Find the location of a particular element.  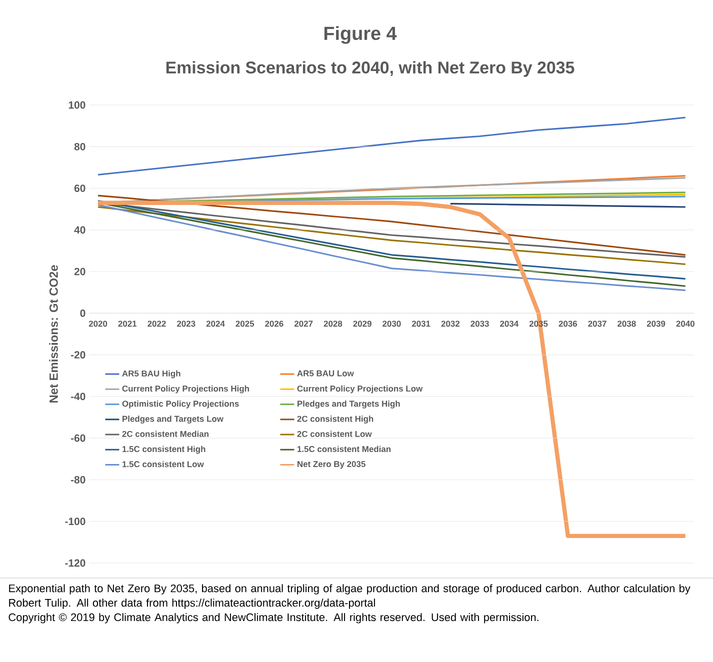

y-tick-label: 60 is located at coordinates (80, 188).